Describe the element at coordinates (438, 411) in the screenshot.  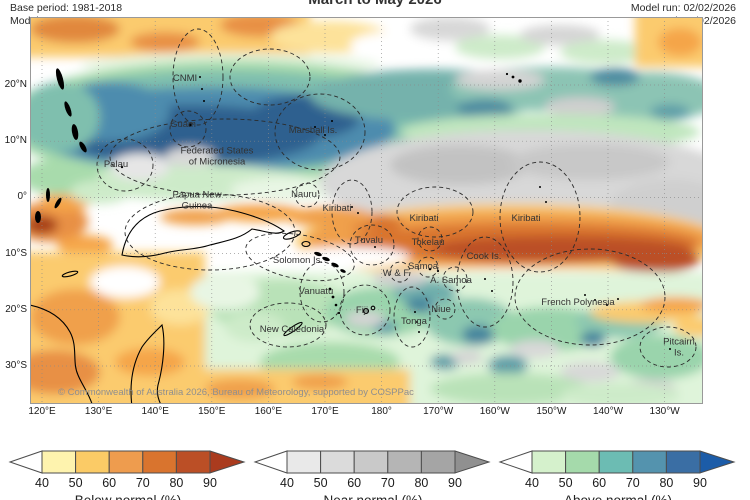
I see `lon-tick-label: 170°W` at that location.